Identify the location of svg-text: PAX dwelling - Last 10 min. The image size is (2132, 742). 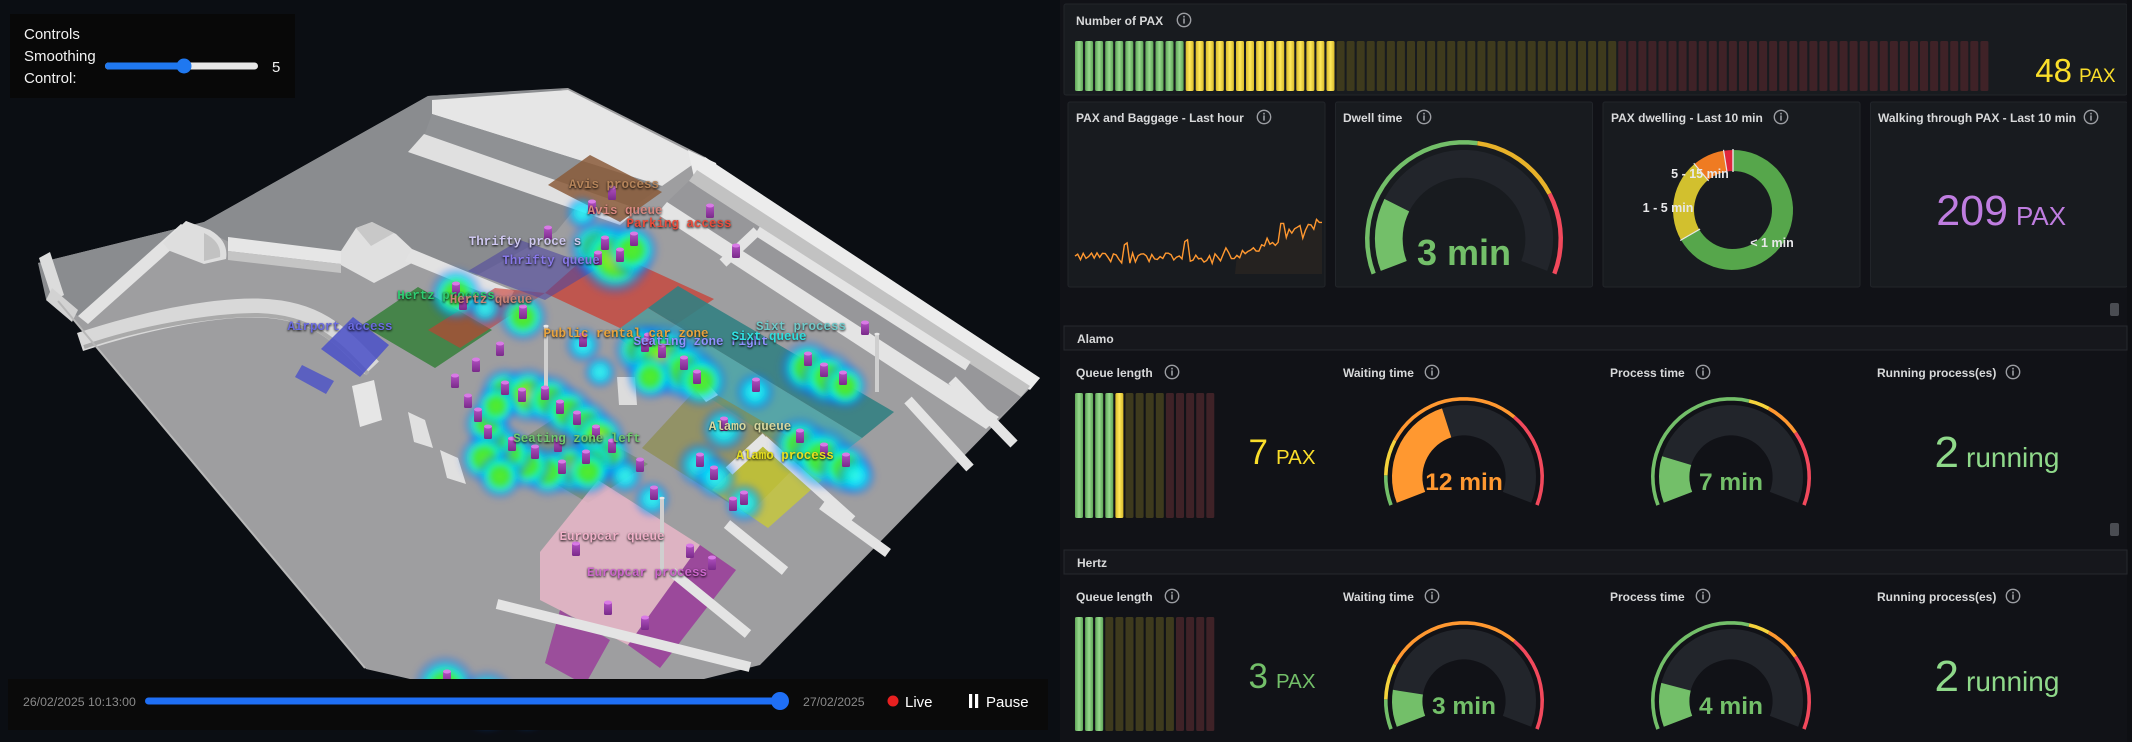
(1687, 118).